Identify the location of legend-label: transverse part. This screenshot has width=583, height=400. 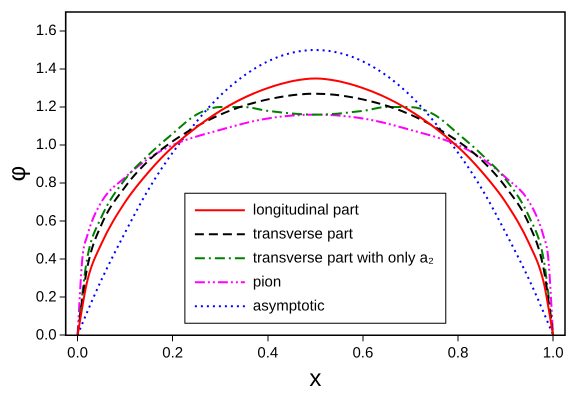
(303, 233).